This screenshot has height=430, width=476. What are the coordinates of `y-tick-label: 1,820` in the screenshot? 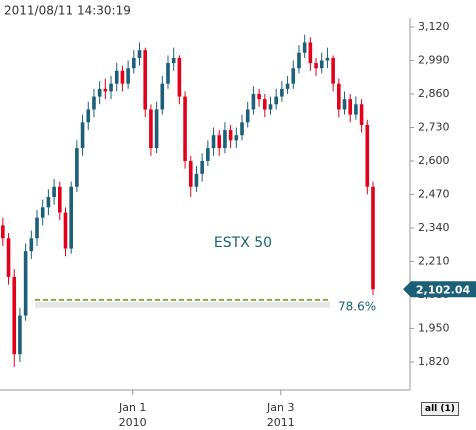 It's located at (434, 361).